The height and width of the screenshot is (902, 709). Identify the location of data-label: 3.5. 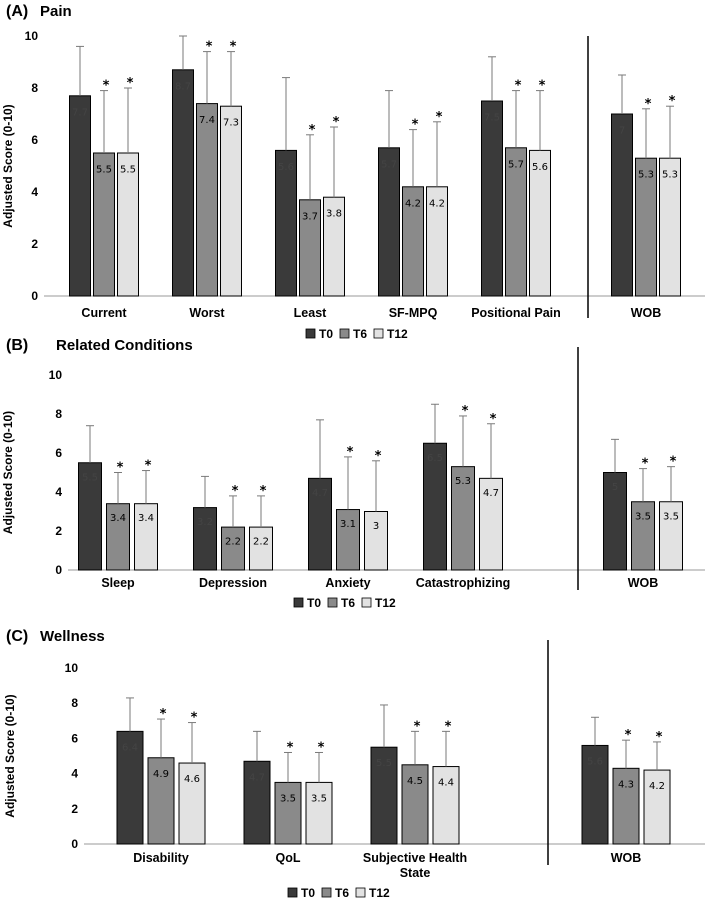
(319, 798).